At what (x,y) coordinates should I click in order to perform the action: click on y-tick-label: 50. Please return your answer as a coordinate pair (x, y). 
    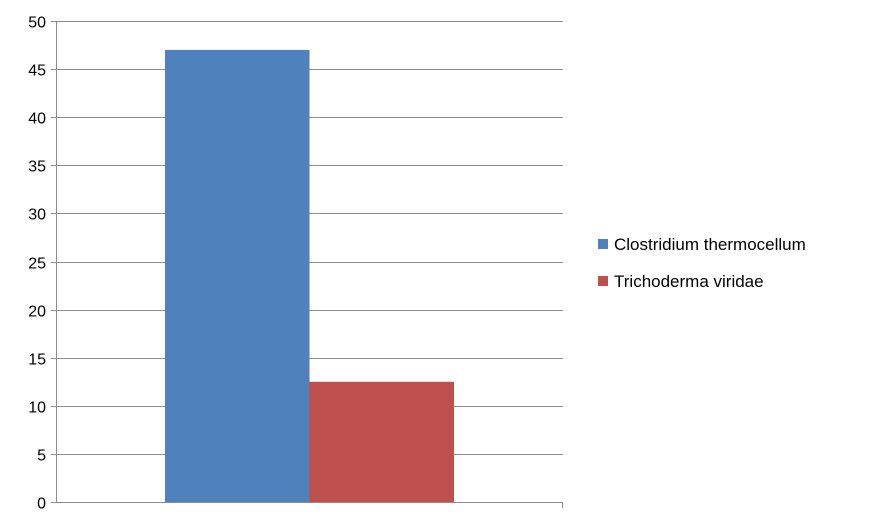
    Looking at the image, I should click on (37, 23).